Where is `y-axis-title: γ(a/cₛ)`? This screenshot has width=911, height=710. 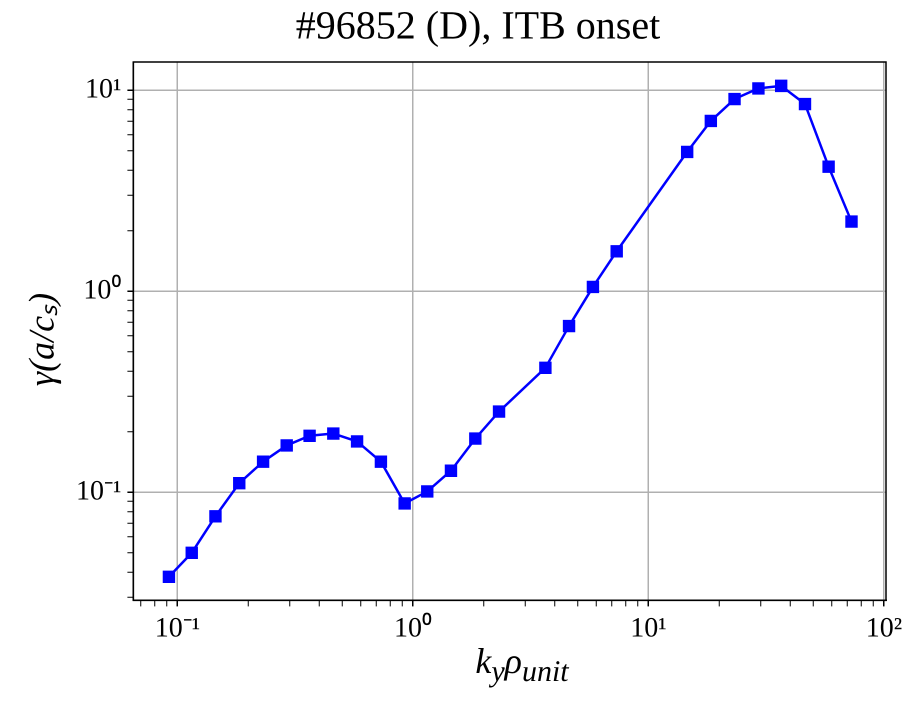 y-axis-title: γ(a/cₛ) is located at coordinates (41, 340).